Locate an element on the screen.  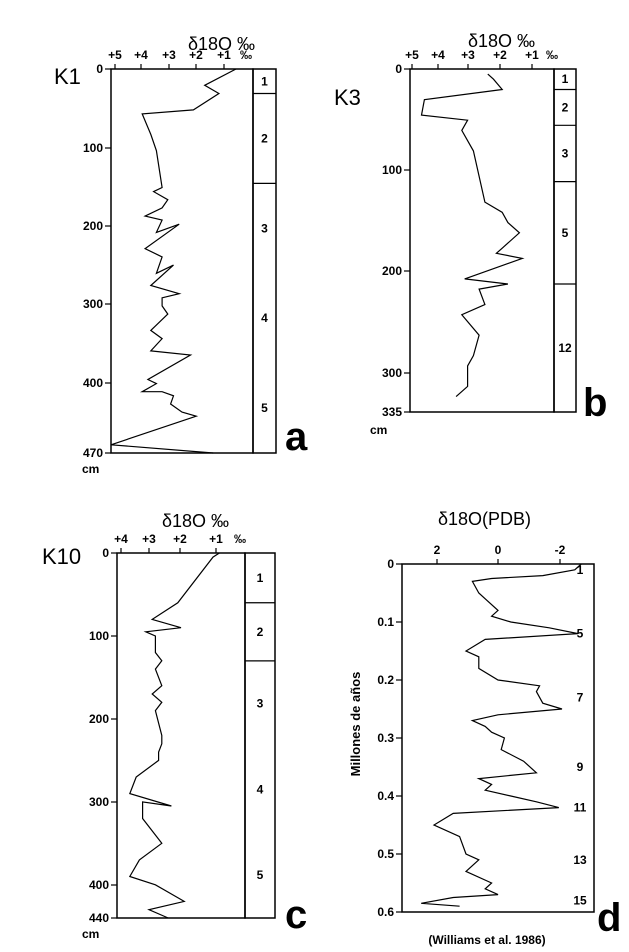
panel-b-title: δ18O ‰ is located at coordinates (501, 41).